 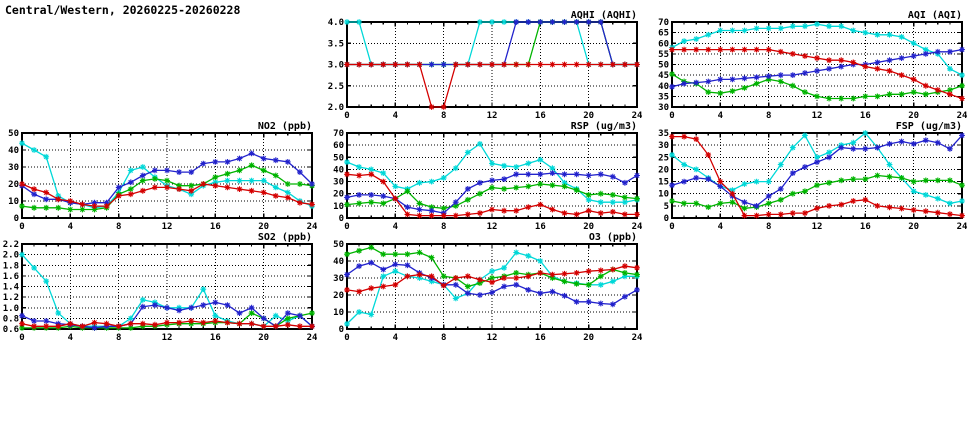 I want to click on chart-rsp: 0 10 20 30 40 50 60 70 0 4 8 12 16 20 24 RSP (ug/m3), so click(x=486, y=175).